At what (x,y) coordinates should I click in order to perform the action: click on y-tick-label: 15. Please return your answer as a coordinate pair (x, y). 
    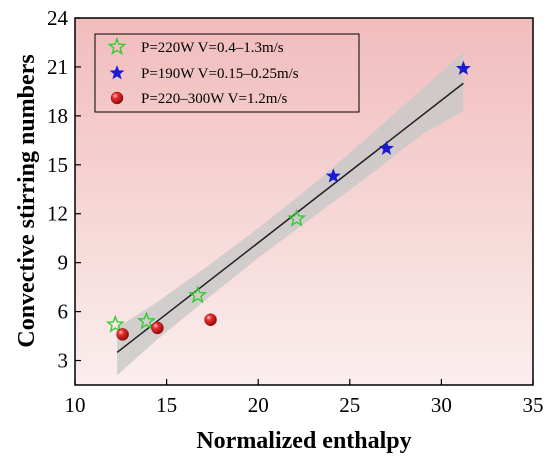
    Looking at the image, I should click on (57, 165).